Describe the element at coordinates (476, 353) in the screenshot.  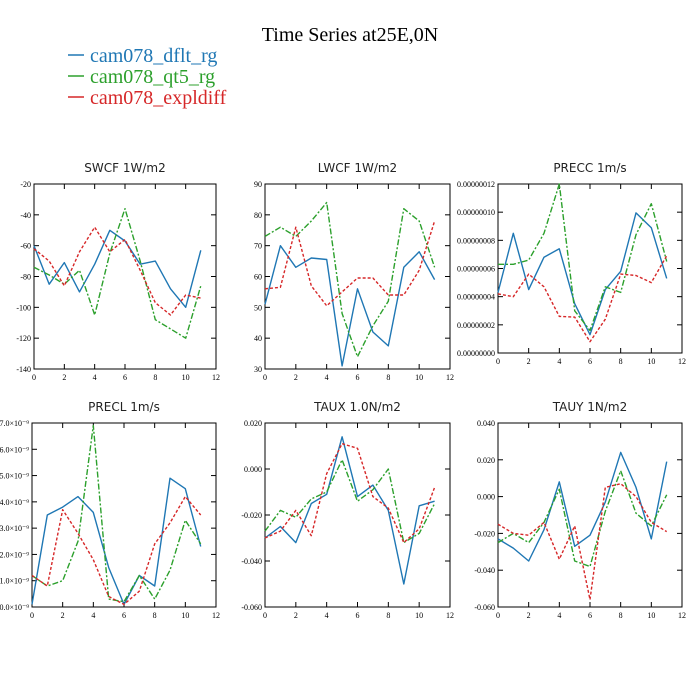
I see `y-tick-label: 0.00000000` at that location.